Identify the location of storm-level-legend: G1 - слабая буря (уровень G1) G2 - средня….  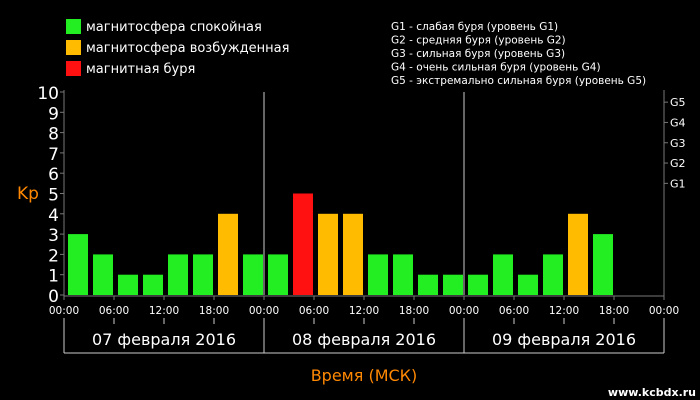
(518, 54).